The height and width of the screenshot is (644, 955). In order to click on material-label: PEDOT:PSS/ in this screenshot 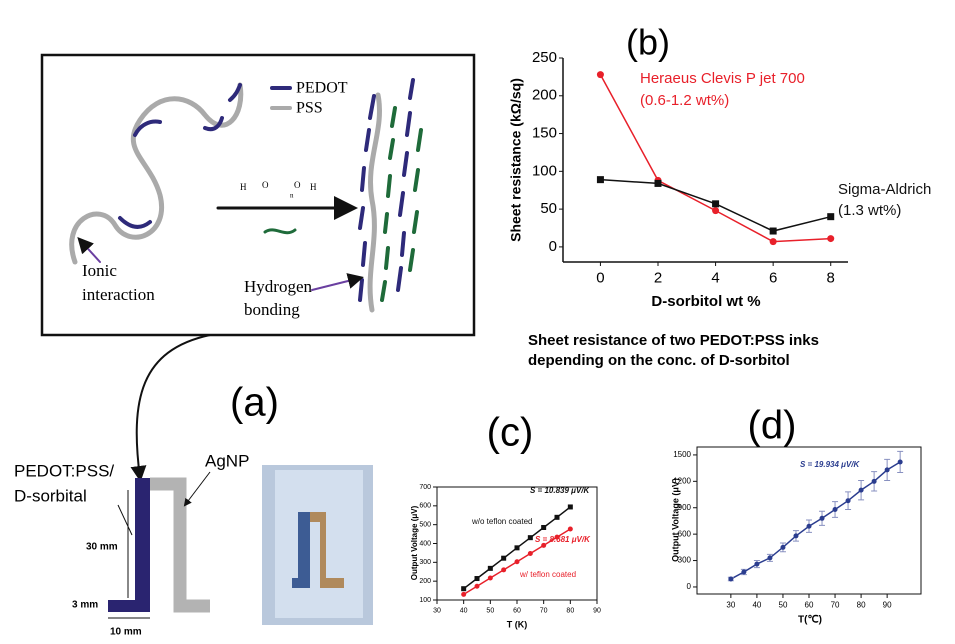, I will do `click(64, 470)`.